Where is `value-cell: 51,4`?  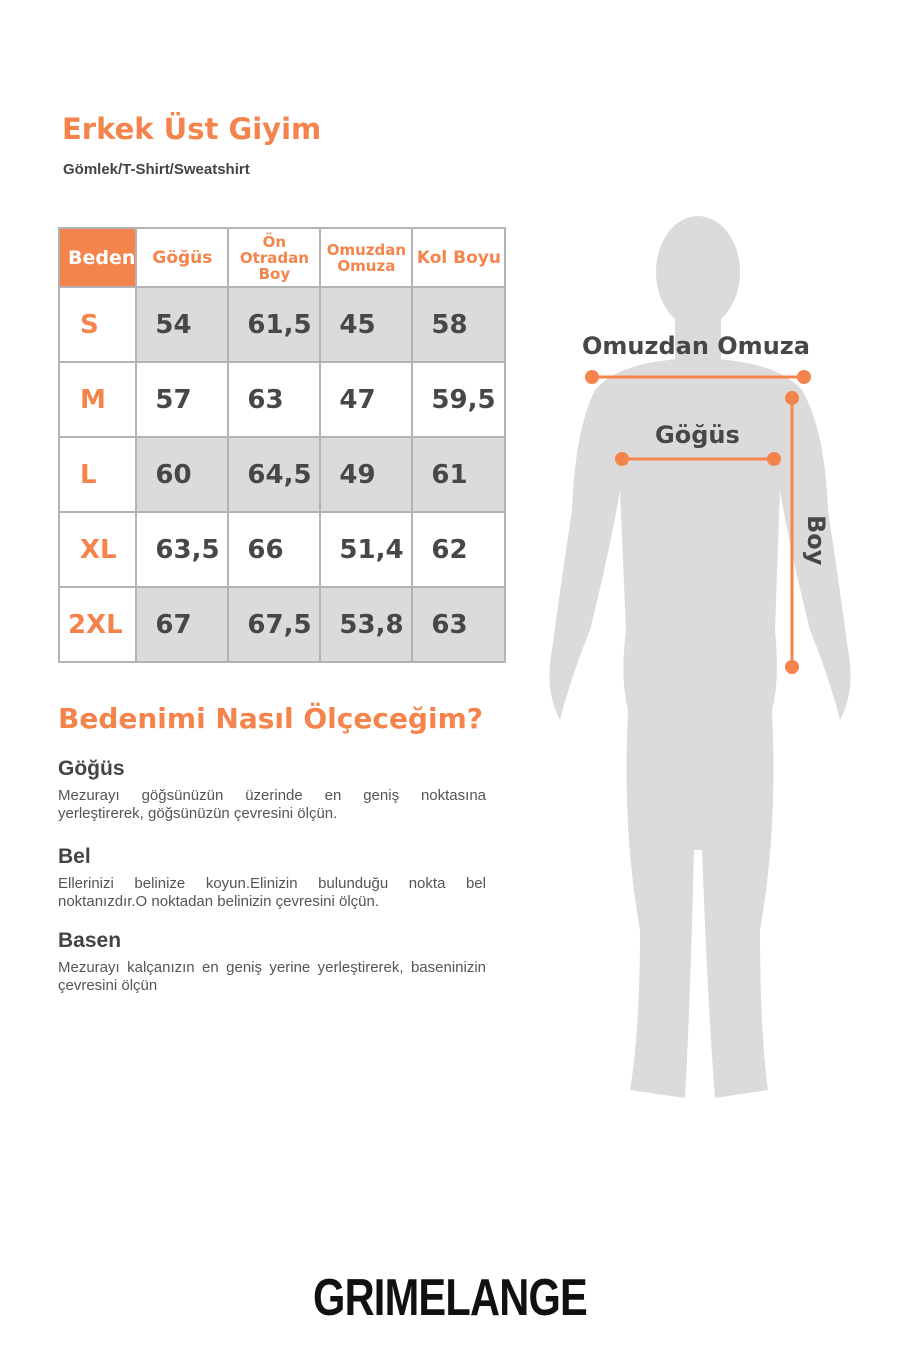 value-cell: 51,4 is located at coordinates (366, 549).